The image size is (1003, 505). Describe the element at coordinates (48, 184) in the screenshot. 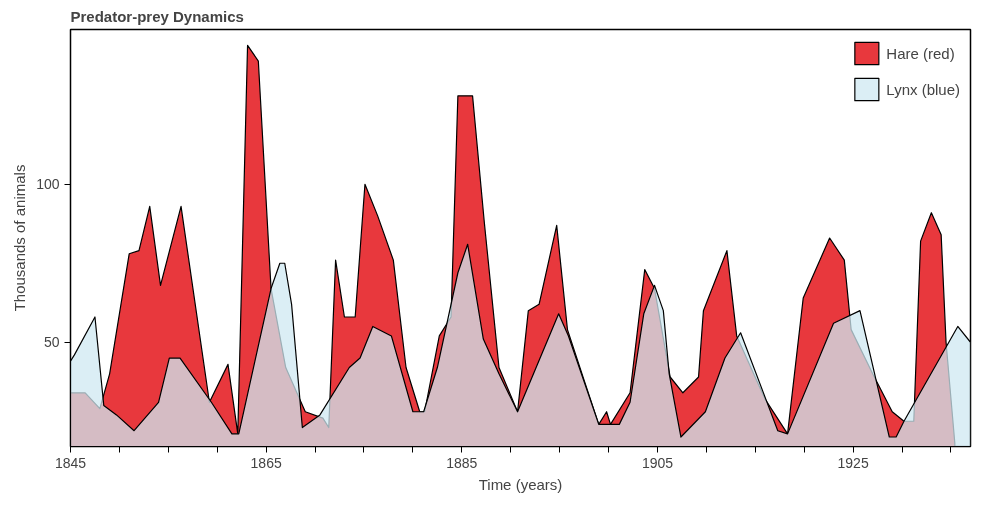

I see `y-tick-label: 100` at that location.